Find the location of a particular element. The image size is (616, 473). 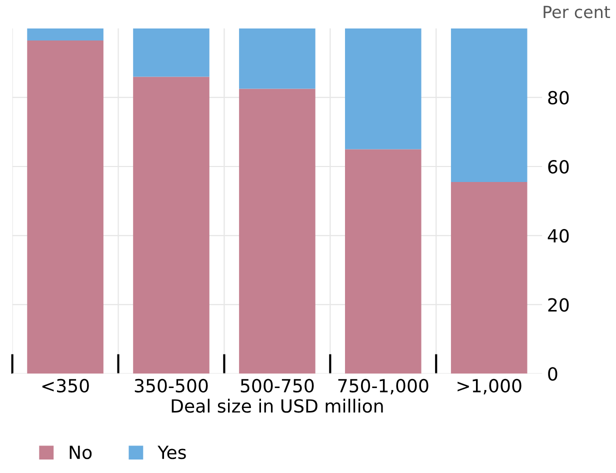

y-tick-label: 0 is located at coordinates (553, 374).